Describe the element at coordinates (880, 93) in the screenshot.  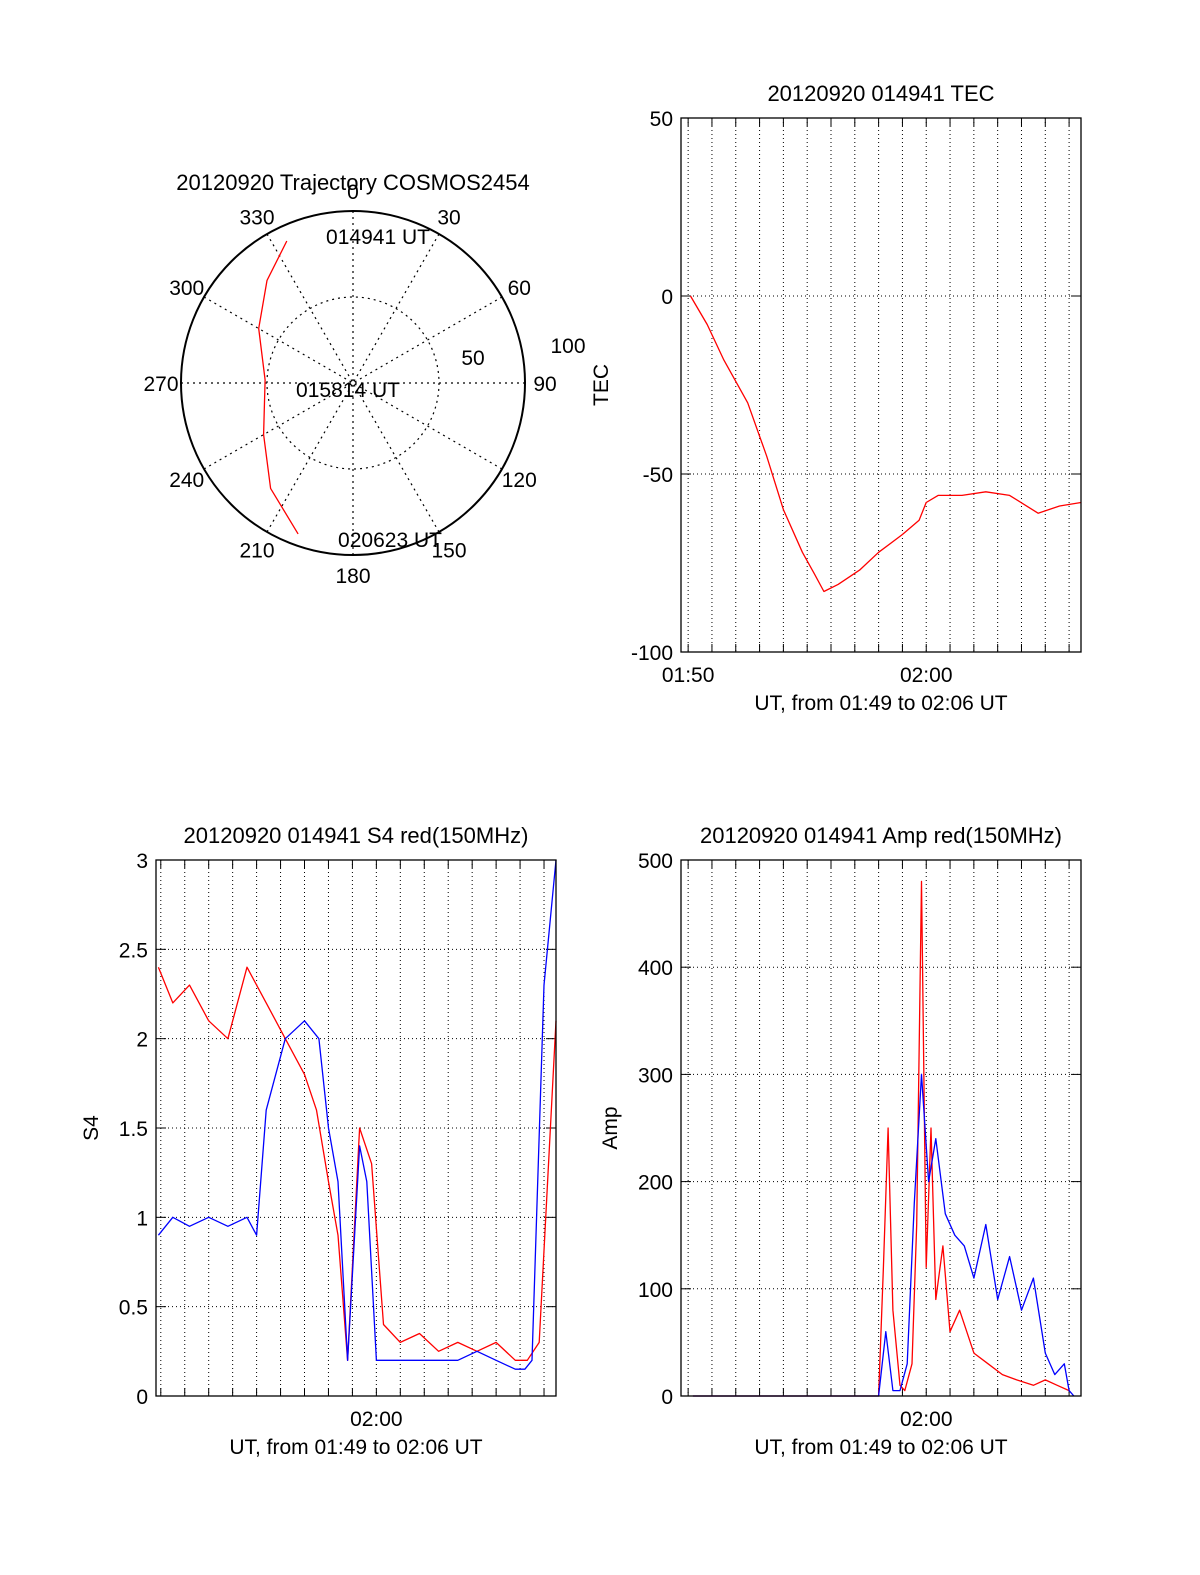
I see `chart-title: 20120920 014941 TEC` at that location.